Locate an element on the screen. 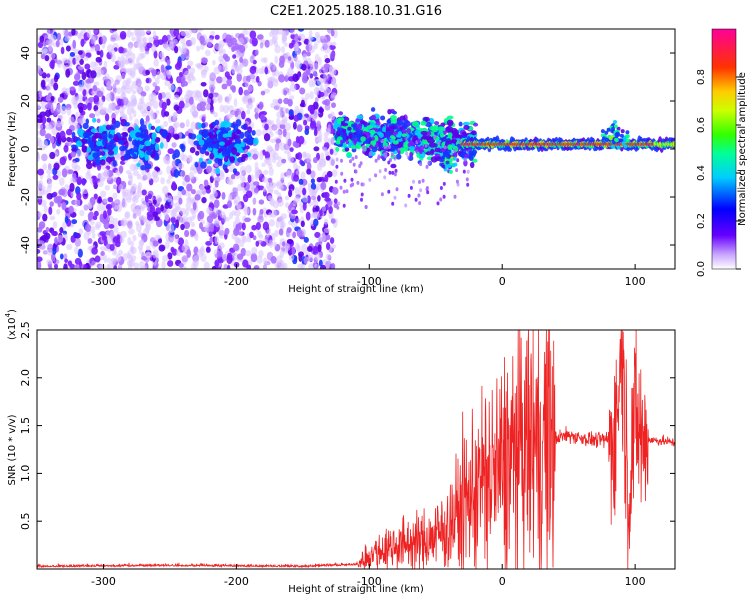 The height and width of the screenshot is (600, 750). snr-y-axis-label: SNR (10 * v/v) is located at coordinates (12, 449).